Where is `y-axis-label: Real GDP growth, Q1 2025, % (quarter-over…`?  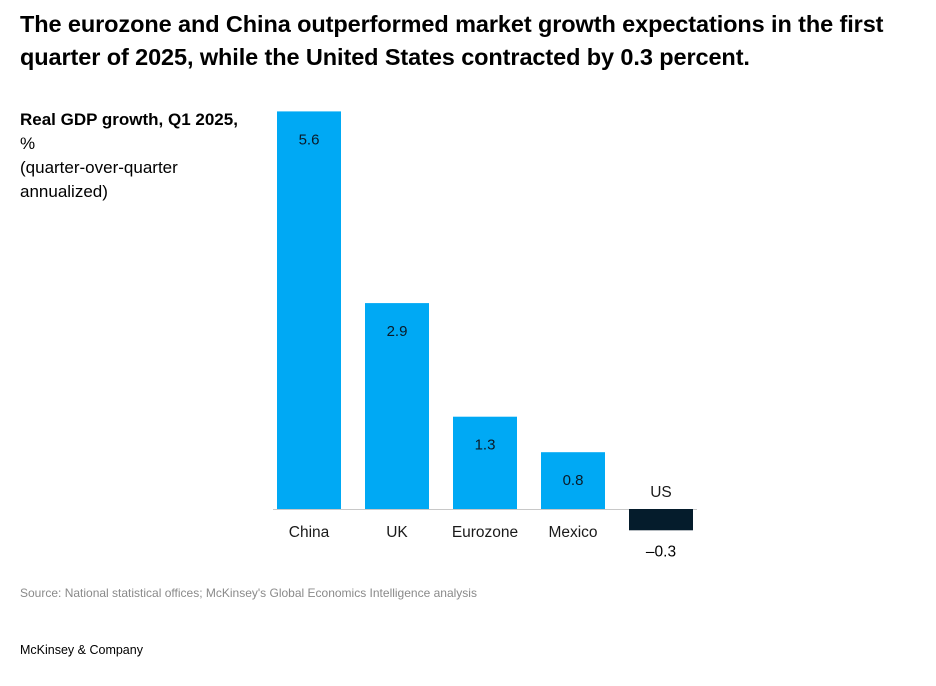 y-axis-label: Real GDP growth, Q1 2025, % (quarter-over… is located at coordinates (135, 156).